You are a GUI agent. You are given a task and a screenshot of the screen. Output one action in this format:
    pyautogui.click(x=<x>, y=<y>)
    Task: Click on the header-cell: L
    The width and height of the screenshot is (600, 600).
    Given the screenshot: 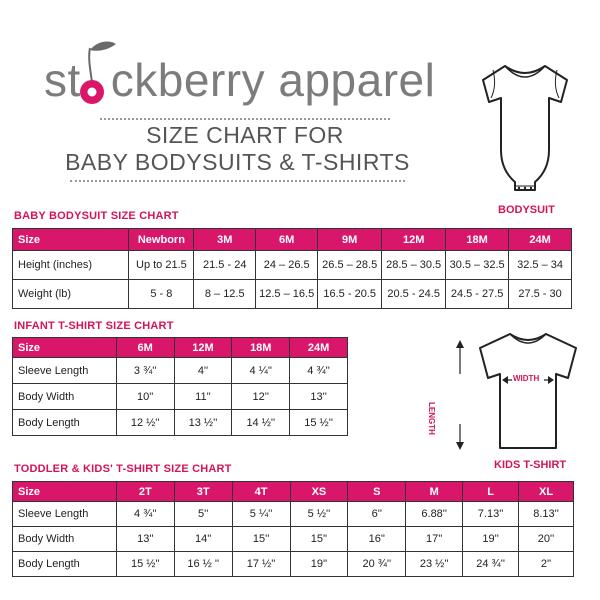 What is the action you would take?
    pyautogui.click(x=491, y=491)
    